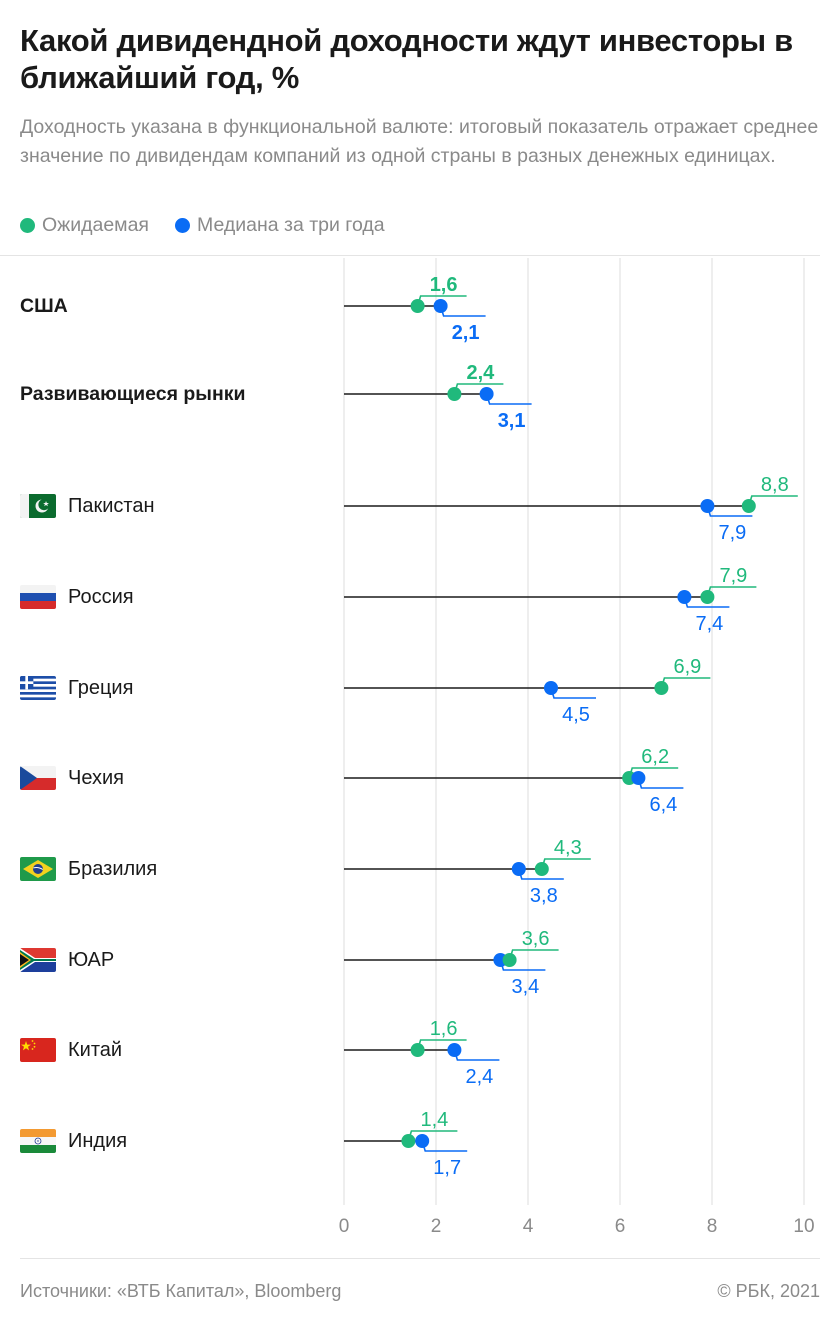 This screenshot has height=1327, width=840. I want to click on row-label: ЮАР, so click(67, 960).